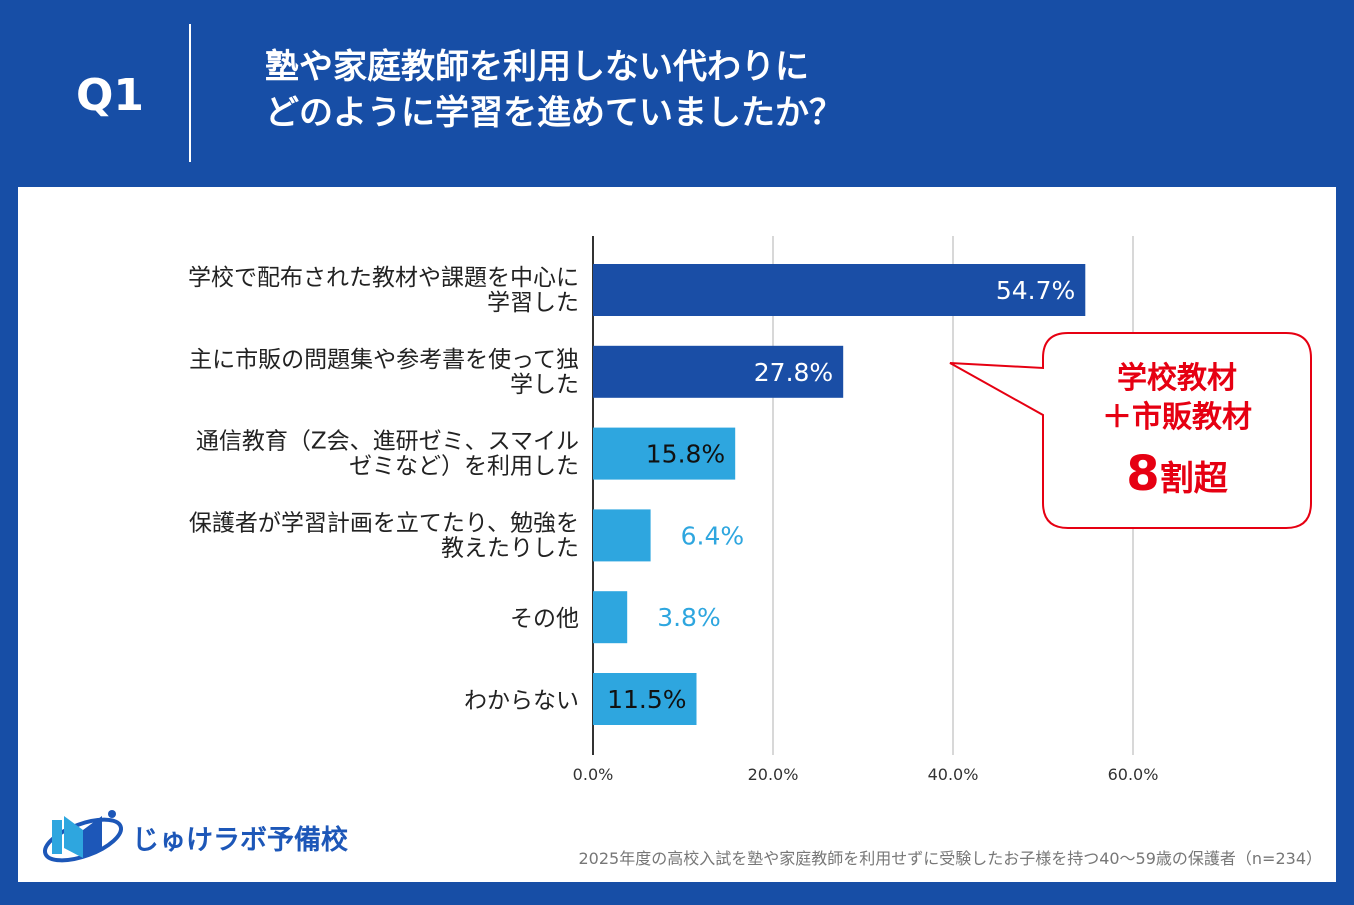 Image resolution: width=1354 pixels, height=905 pixels. I want to click on logo: じゅけラボ予備校, so click(194, 837).